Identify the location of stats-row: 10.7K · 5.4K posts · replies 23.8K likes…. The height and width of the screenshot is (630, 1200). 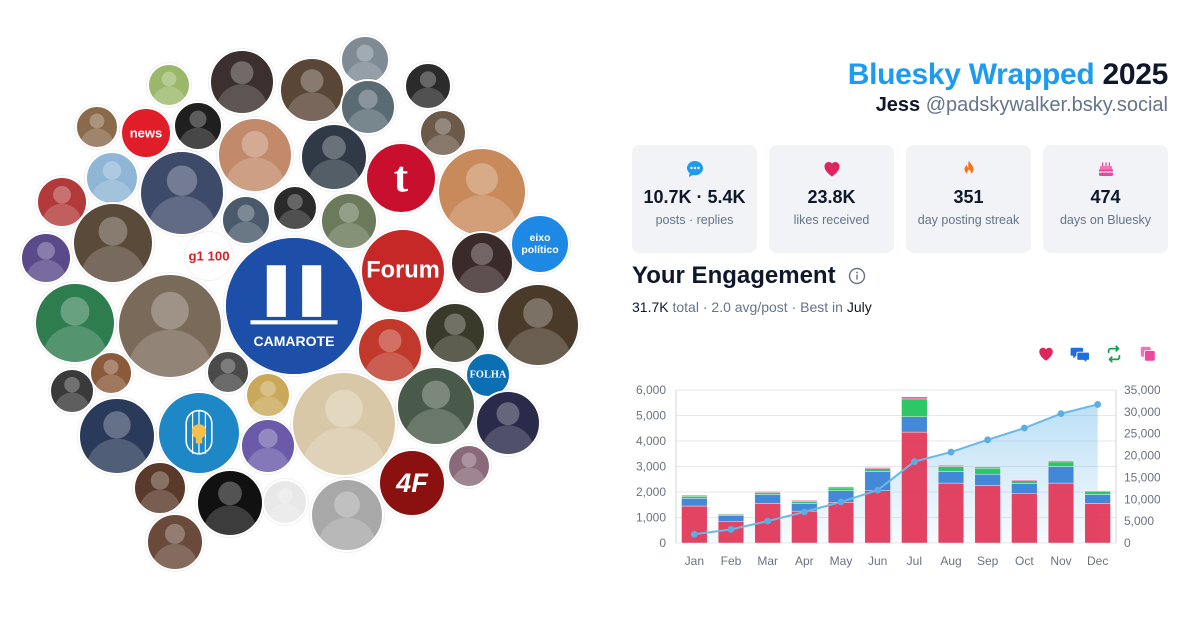
(900, 199).